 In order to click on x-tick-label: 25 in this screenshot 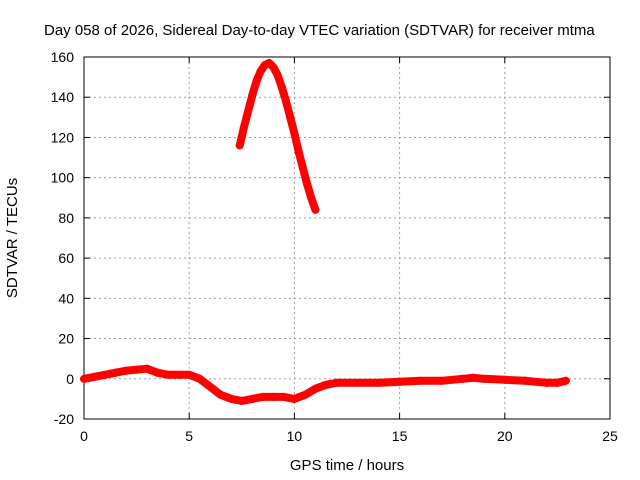, I will do `click(610, 436)`.